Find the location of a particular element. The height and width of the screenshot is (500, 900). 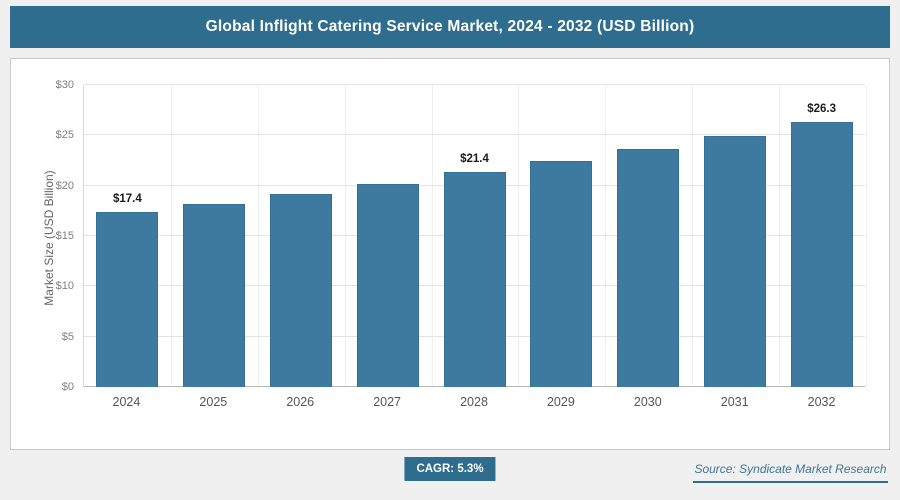

bar-slot: $21.4 is located at coordinates (474, 236).